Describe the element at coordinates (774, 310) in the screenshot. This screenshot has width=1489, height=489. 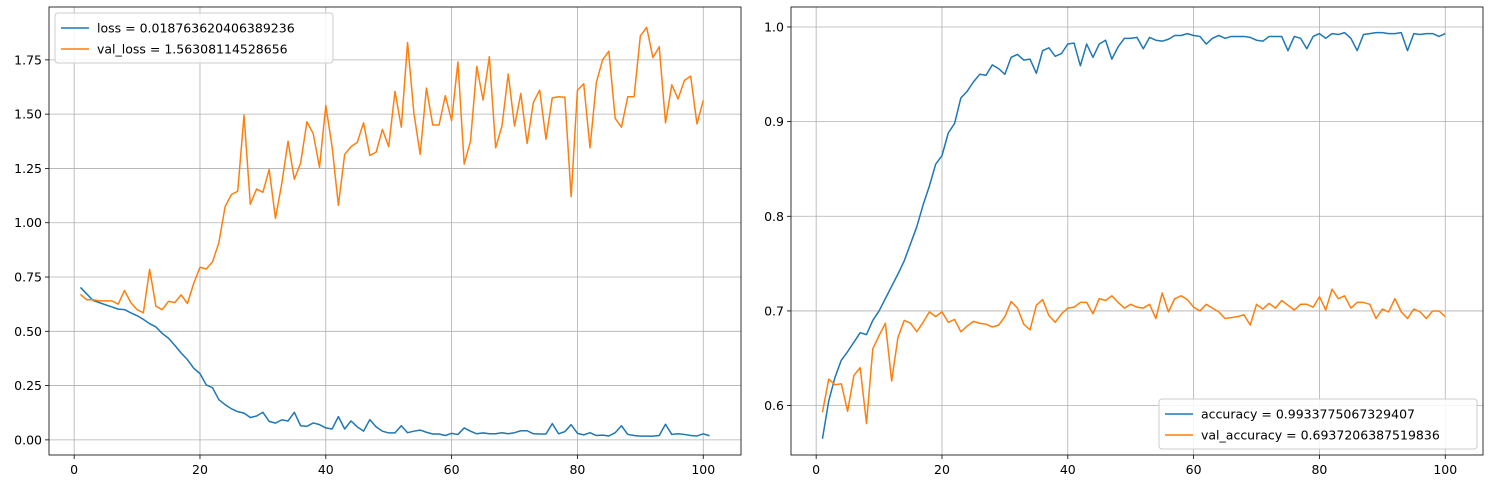
I see `y-tick-label: 0.7` at that location.